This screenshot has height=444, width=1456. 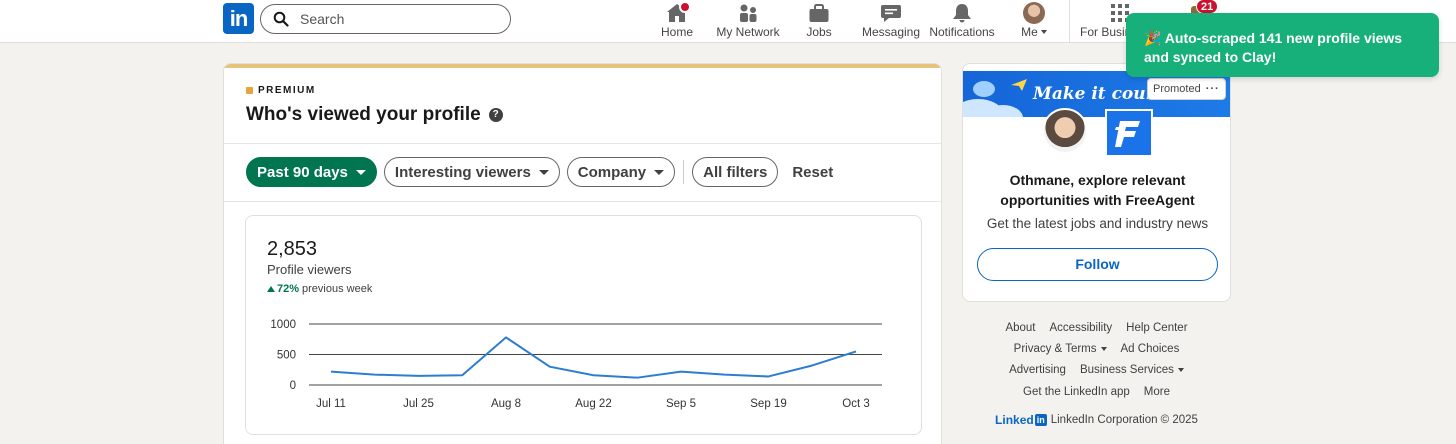 I want to click on nav-my-network-label: My Network, so click(x=748, y=32).